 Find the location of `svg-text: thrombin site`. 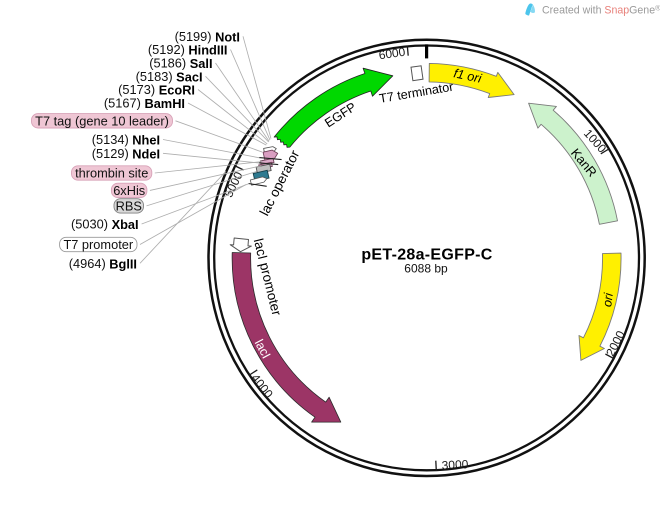

svg-text: thrombin site is located at coordinates (111, 173).